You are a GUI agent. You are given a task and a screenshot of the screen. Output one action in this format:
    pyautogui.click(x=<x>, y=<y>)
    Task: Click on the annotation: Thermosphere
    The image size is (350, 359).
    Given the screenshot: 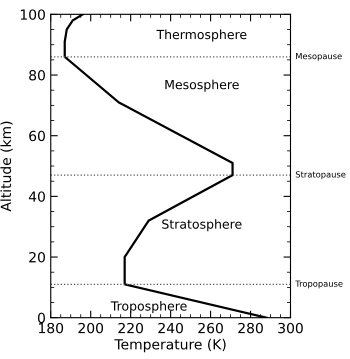 What is the action you would take?
    pyautogui.click(x=201, y=36)
    